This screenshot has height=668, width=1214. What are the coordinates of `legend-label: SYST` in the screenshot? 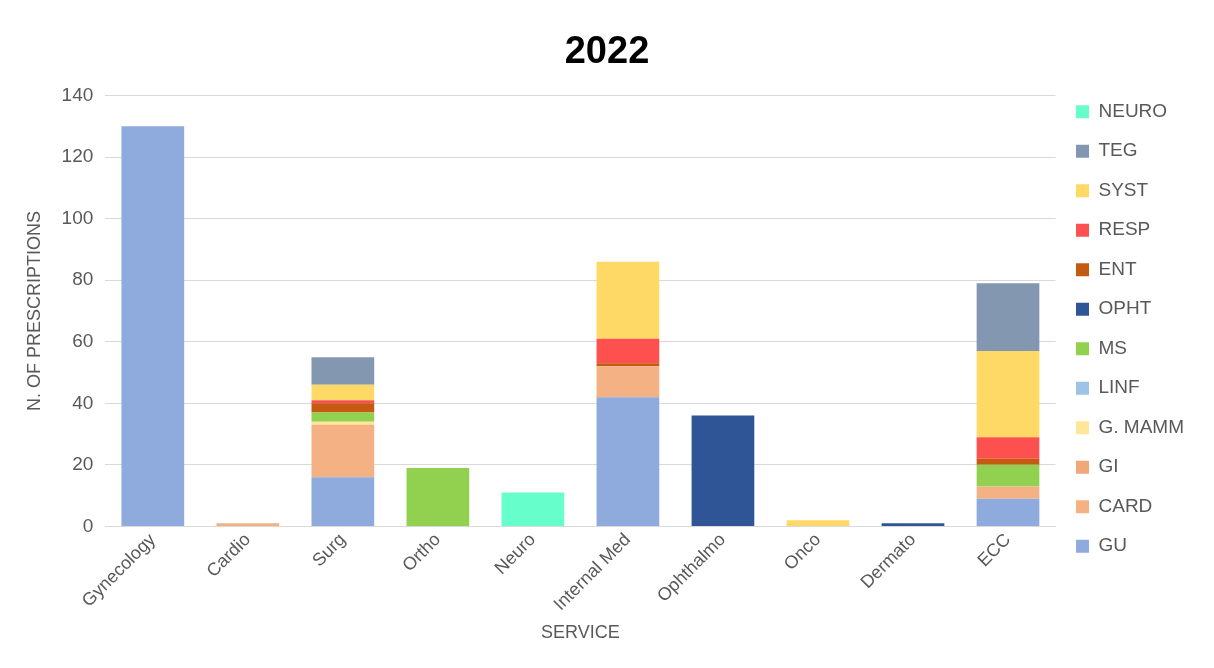 It's located at (1123, 189).